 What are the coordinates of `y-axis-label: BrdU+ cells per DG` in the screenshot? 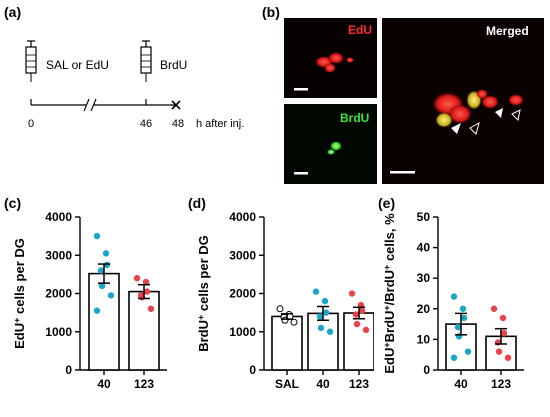 It's located at (203, 293).